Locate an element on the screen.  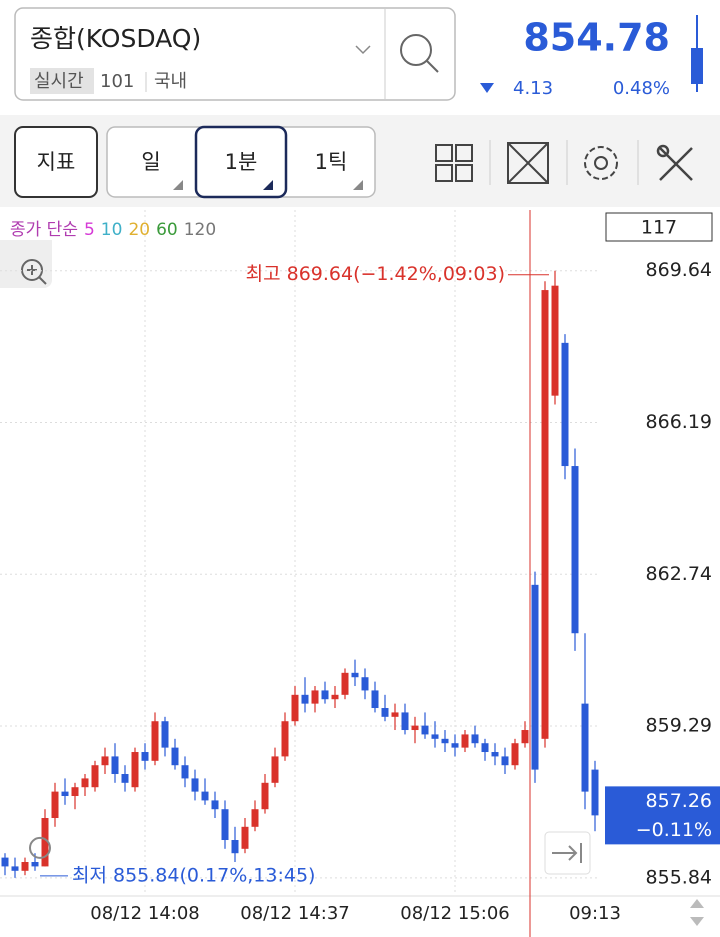
count-box is located at coordinates (659, 227).